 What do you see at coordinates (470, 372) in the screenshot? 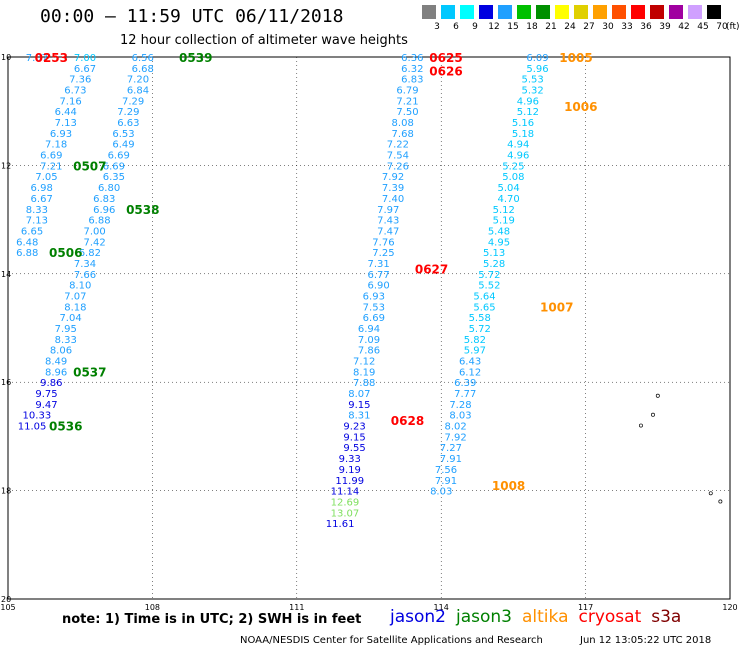
I see `wave-height-value: 6.12` at bounding box center [470, 372].